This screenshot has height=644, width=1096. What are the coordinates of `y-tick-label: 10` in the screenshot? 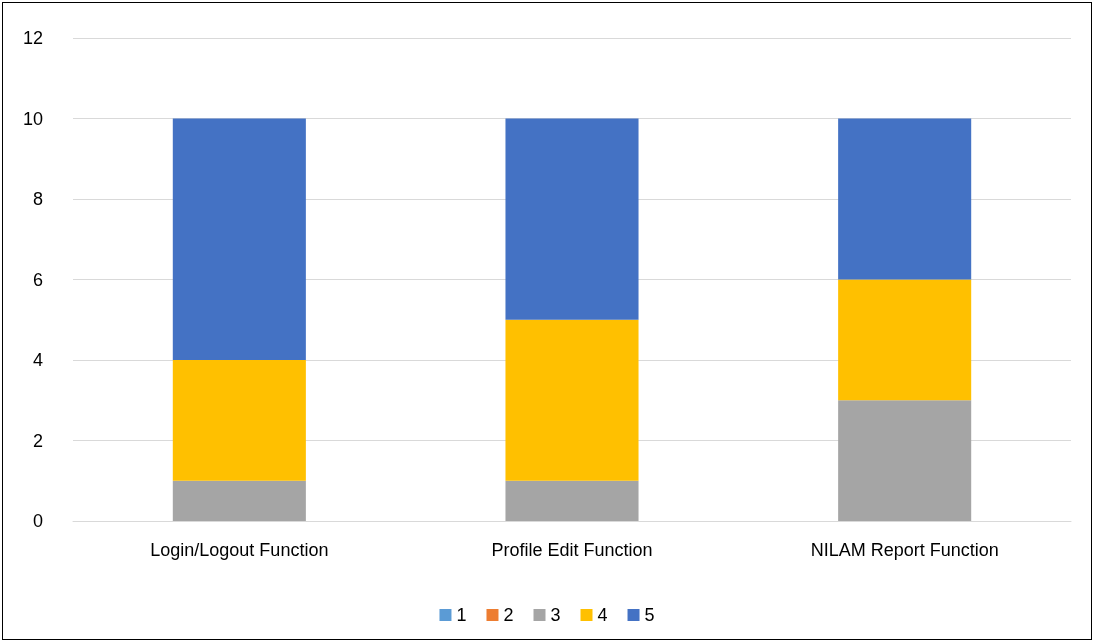 It's located at (32, 118).